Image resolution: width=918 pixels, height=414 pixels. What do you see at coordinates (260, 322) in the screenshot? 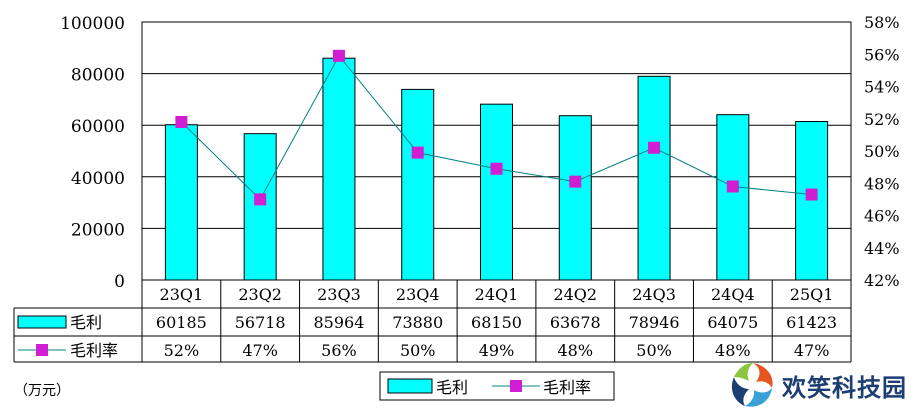
I see `table-cell: 56718` at bounding box center [260, 322].